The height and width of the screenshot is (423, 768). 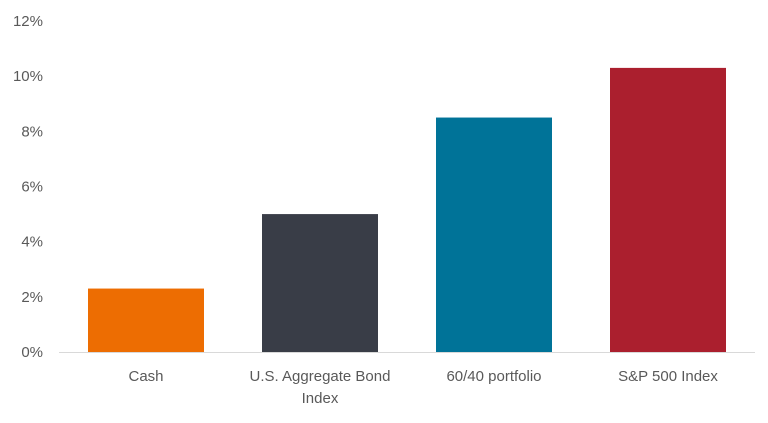 I want to click on y-tick-label: 8%, so click(x=32, y=131).